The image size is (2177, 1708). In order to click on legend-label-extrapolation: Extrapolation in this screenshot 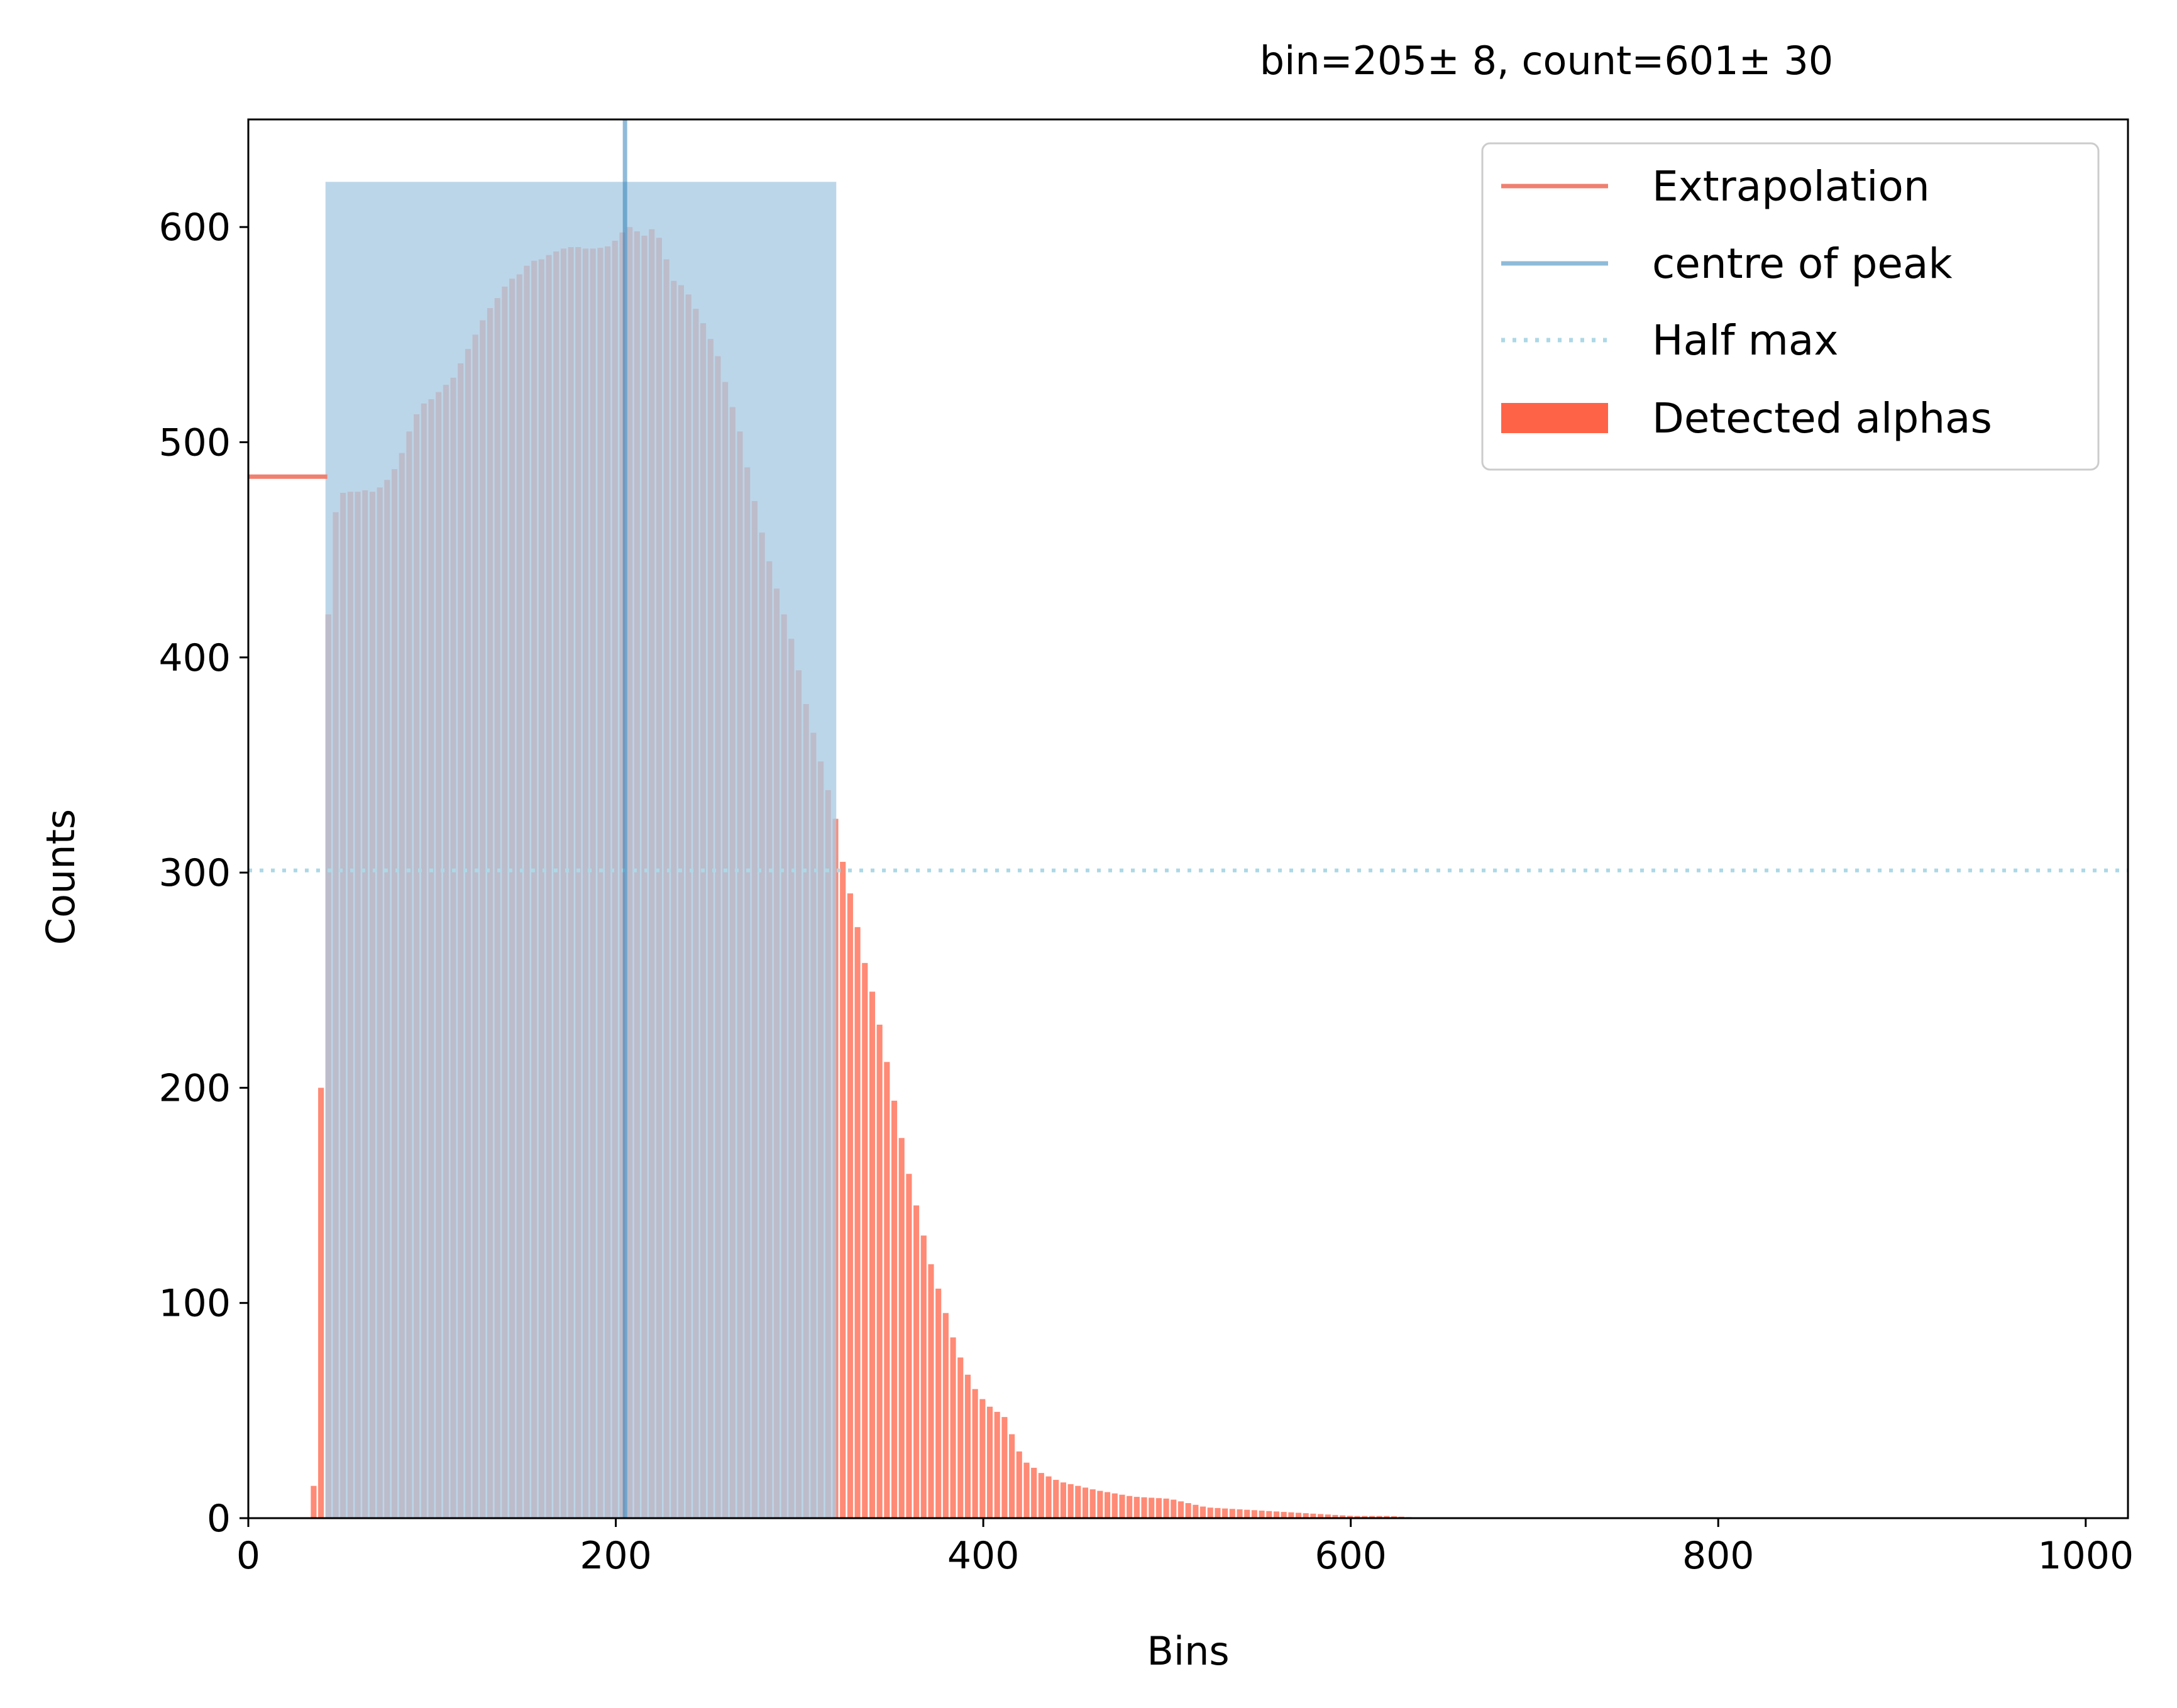, I will do `click(1791, 187)`.